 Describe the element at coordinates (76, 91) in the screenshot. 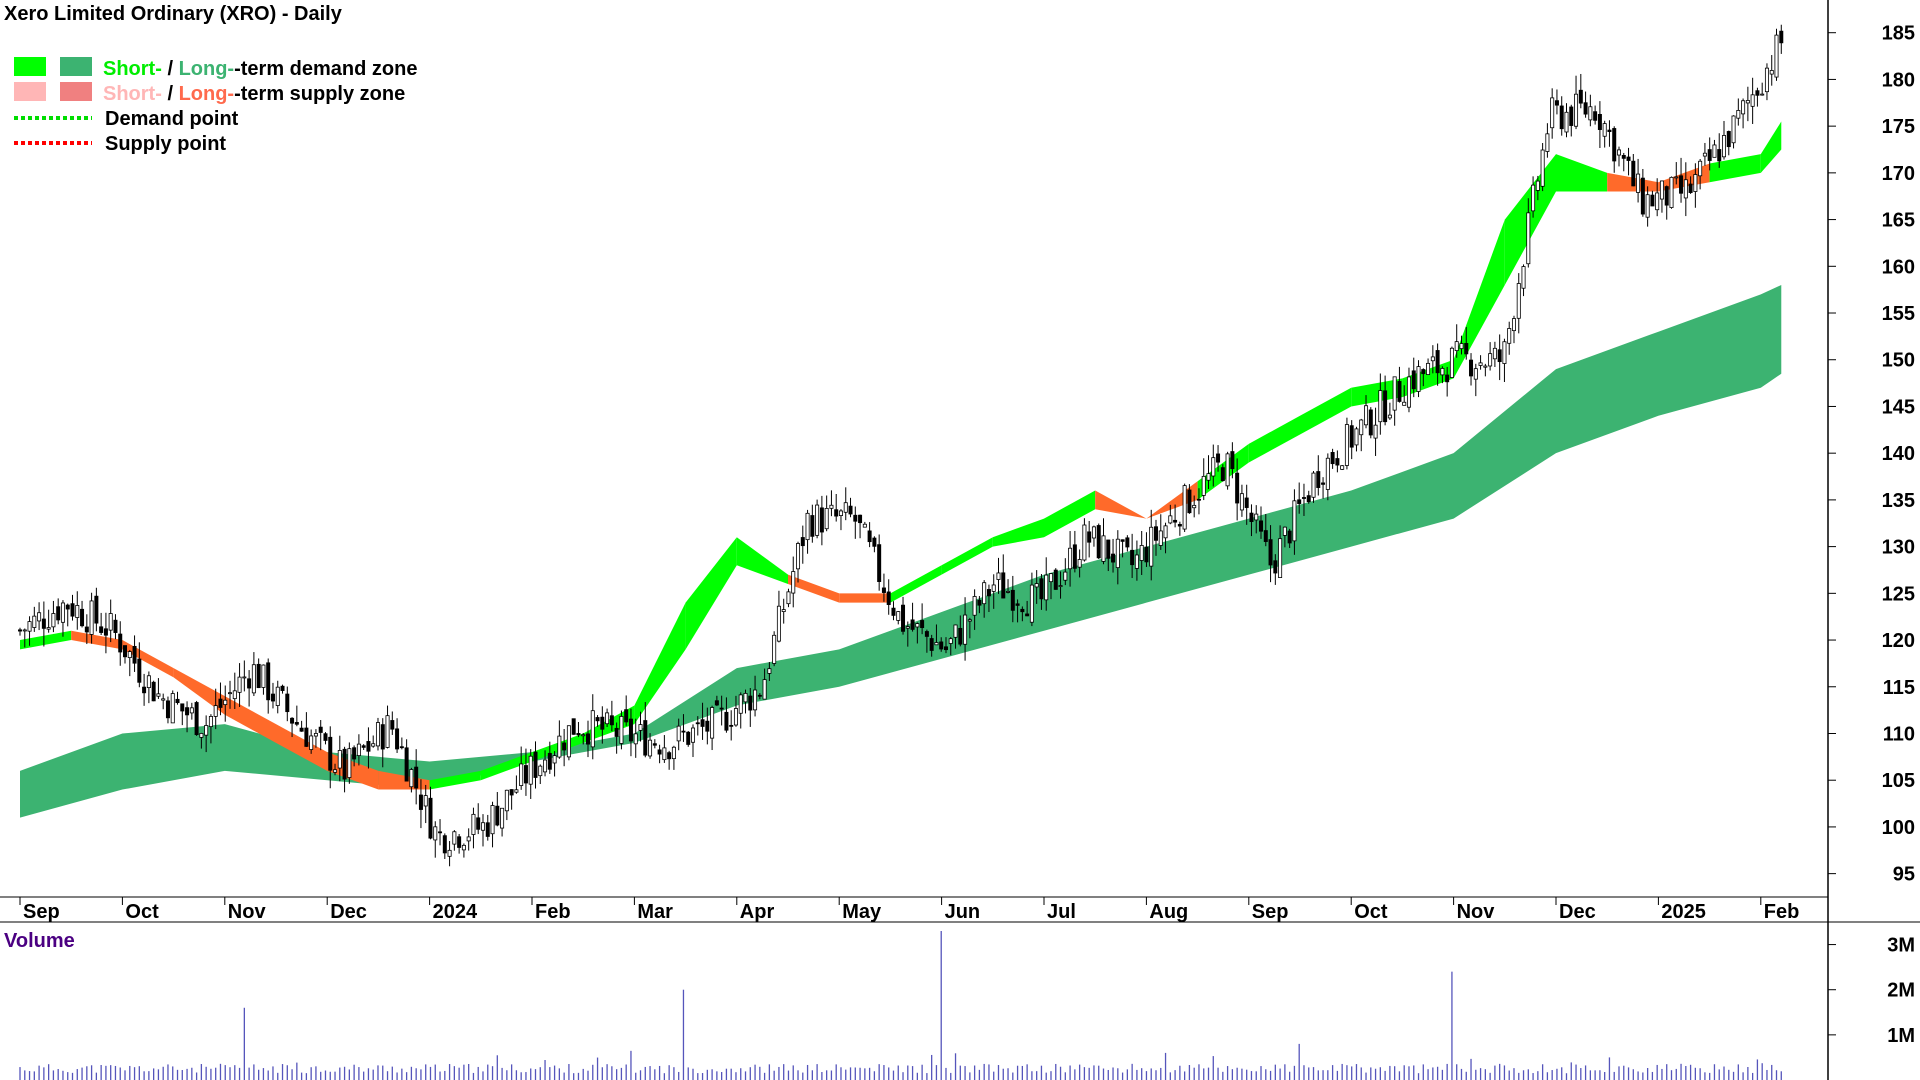

I see `legend-long-swatch` at that location.